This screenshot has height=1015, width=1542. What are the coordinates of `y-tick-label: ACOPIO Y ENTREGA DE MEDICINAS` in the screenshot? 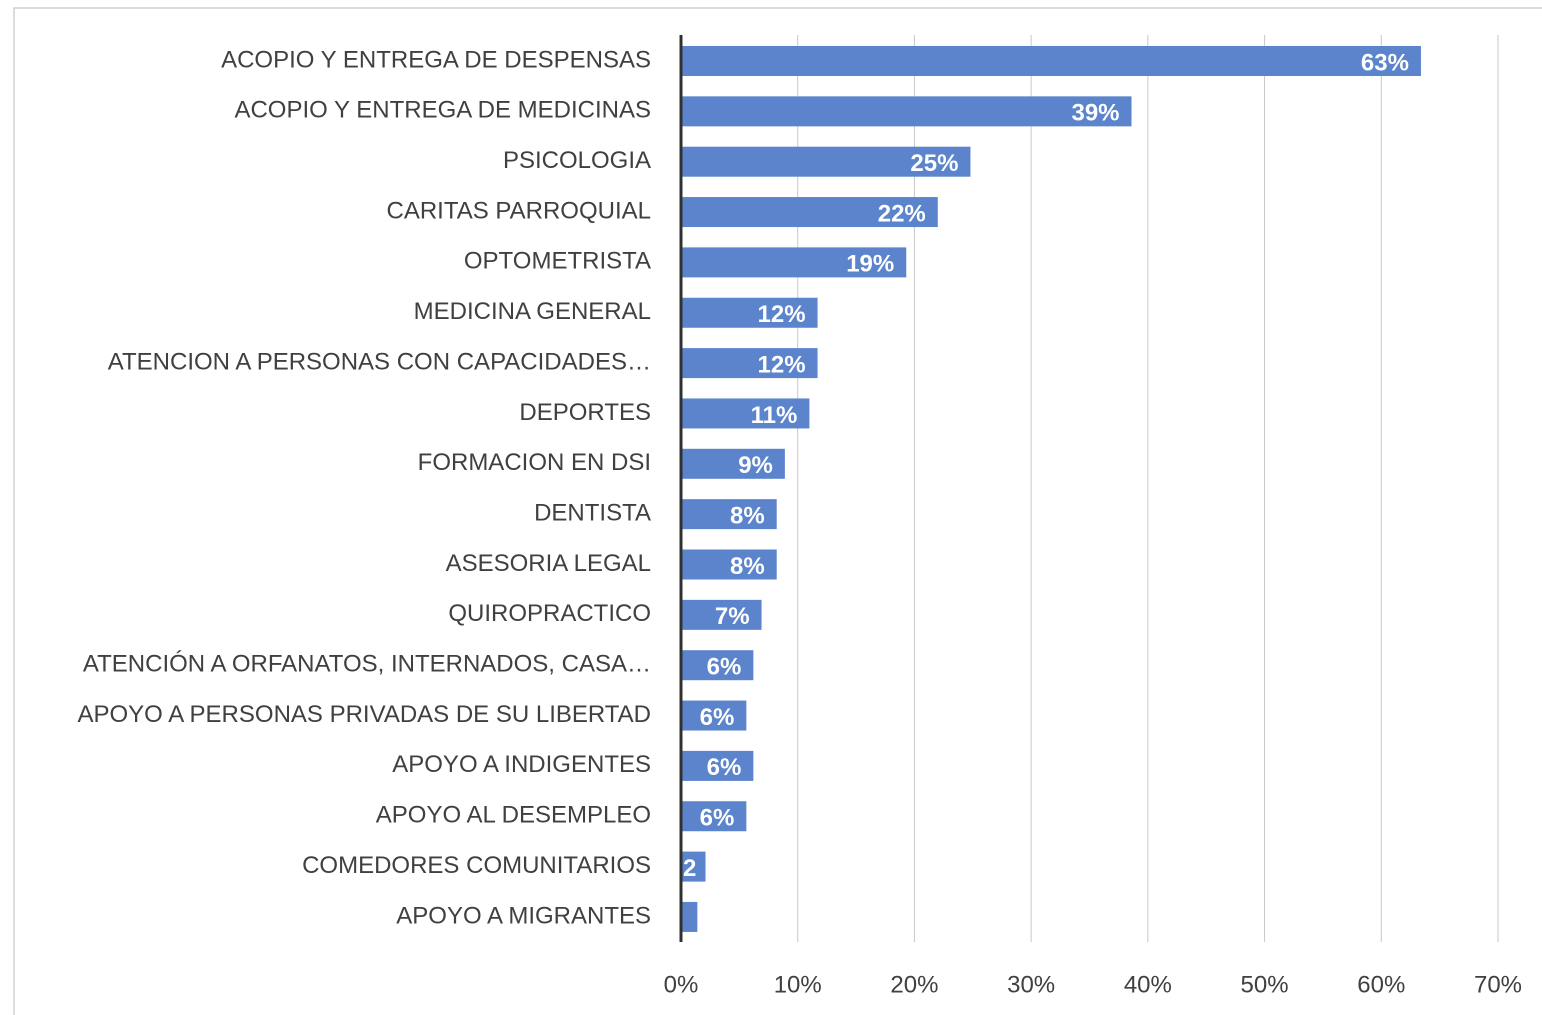 It's located at (442, 110).